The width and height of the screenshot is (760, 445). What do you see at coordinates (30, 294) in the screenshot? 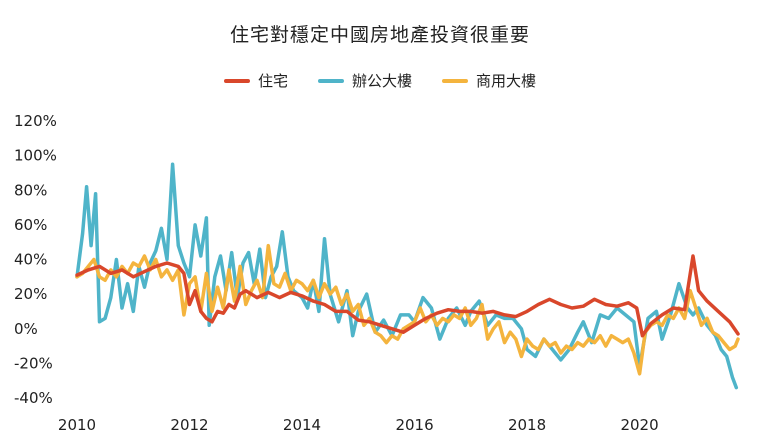
I see `y-tick-label: 20%` at bounding box center [30, 294].